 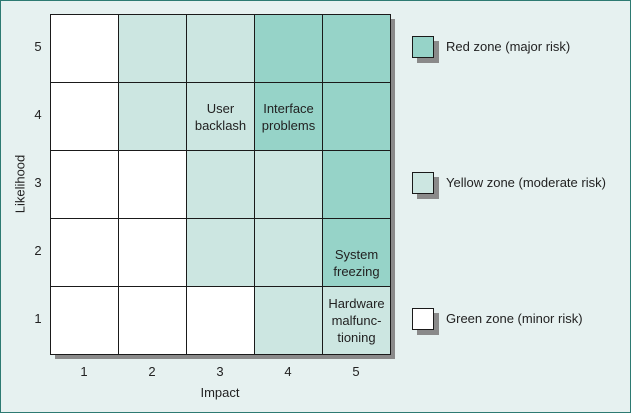 What do you see at coordinates (153, 117) in the screenshot?
I see `cell-l4-i2` at bounding box center [153, 117].